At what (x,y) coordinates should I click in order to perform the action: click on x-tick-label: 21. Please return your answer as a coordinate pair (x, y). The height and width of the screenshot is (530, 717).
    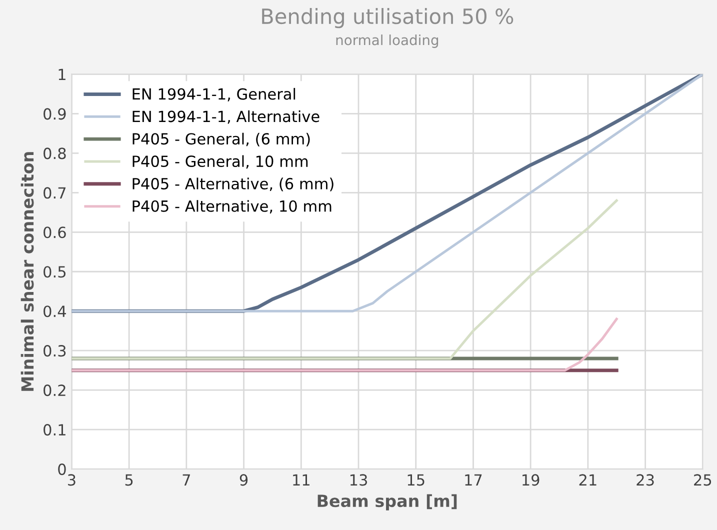
    Looking at the image, I should click on (587, 480).